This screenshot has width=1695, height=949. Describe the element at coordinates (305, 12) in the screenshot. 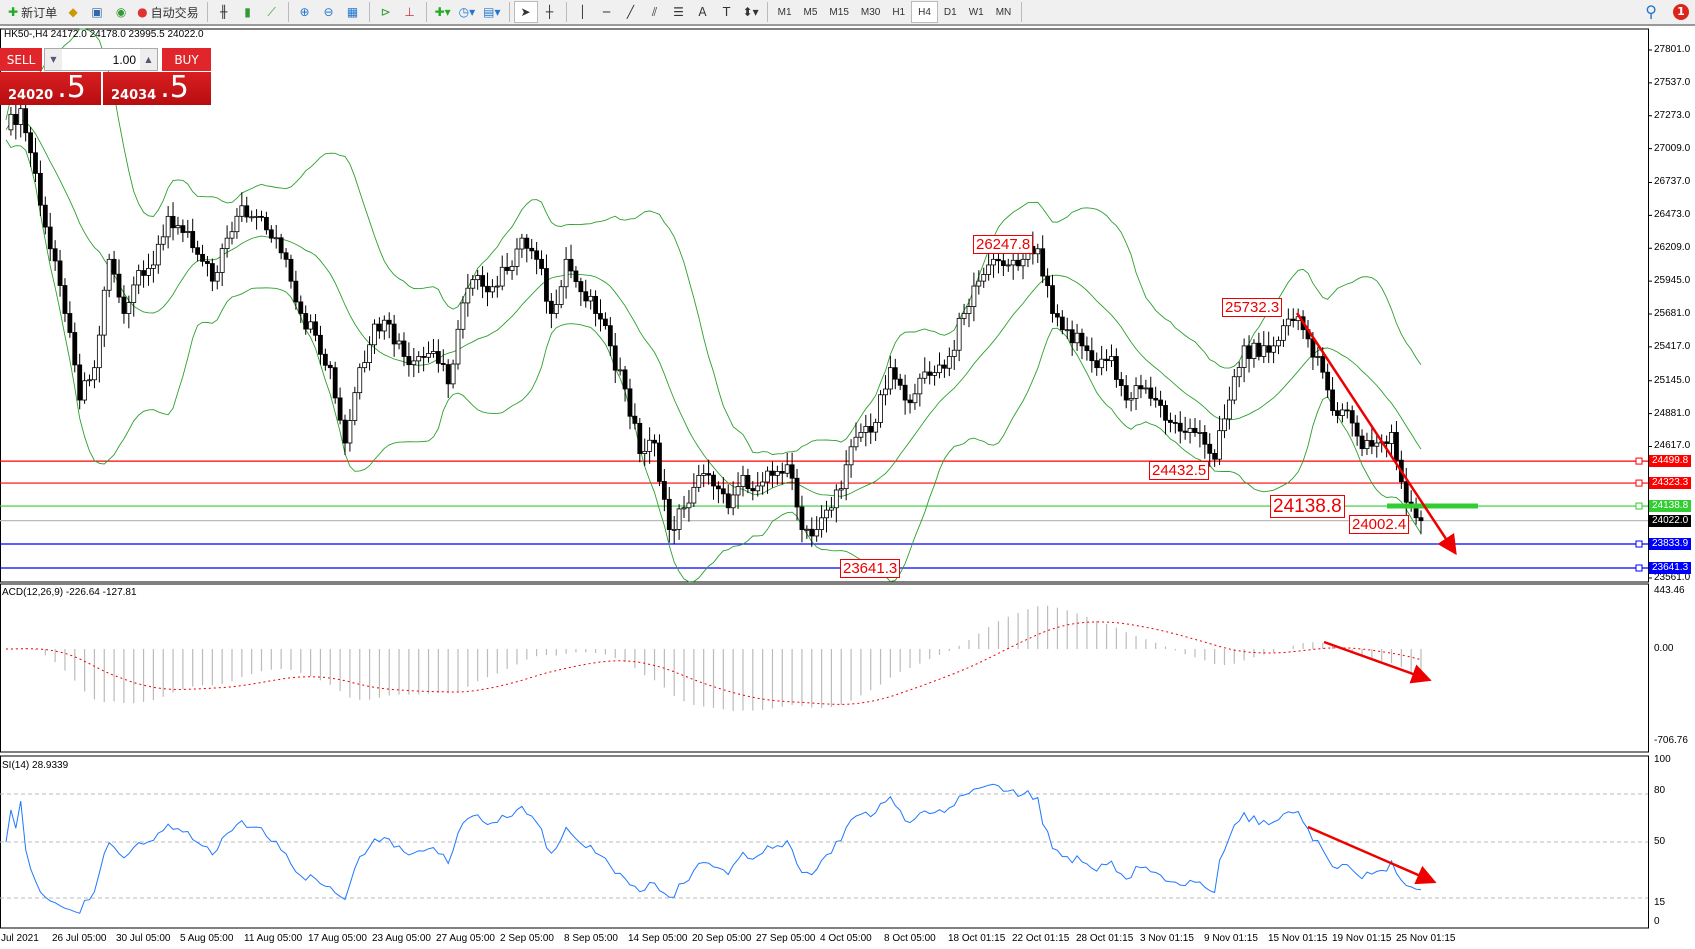

I see `zoom-in-button: ⊕` at that location.